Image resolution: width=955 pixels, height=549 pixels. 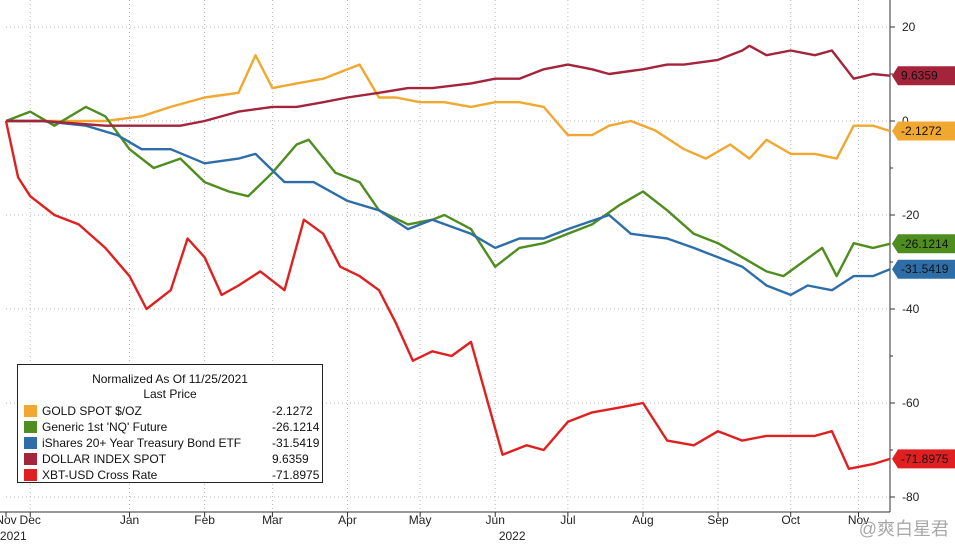 What do you see at coordinates (911, 497) in the screenshot?
I see `y-tick-label: -80` at bounding box center [911, 497].